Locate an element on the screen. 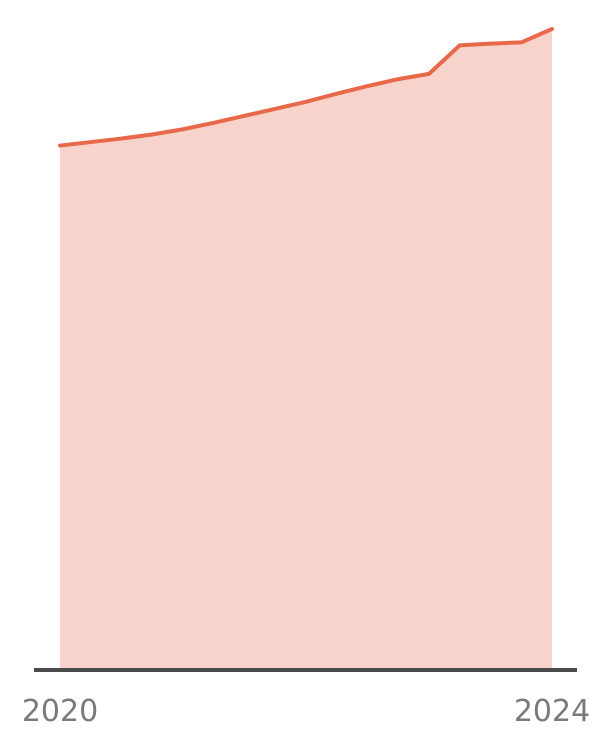 Image resolution: width=600 pixels, height=750 pixels. x-tick-label-end: 2024 is located at coordinates (552, 711).